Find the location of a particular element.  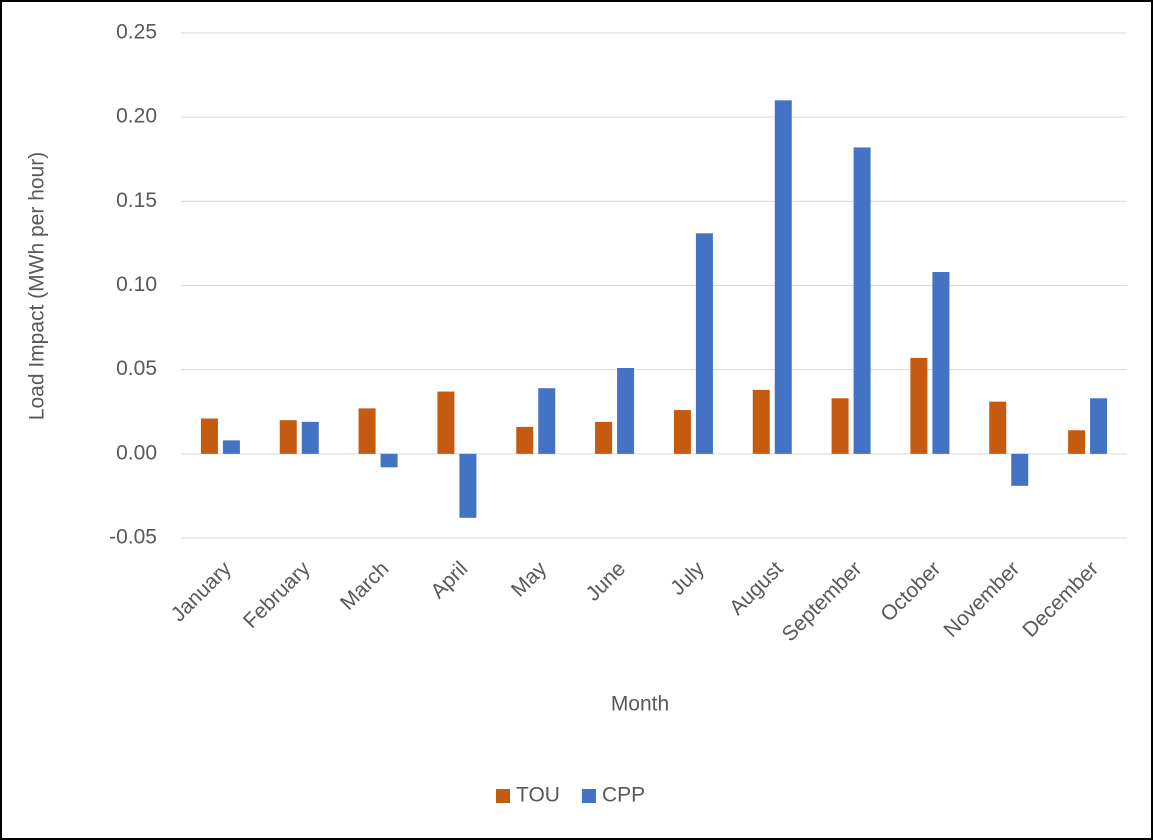

y-tick-label: 0.20 is located at coordinates (136, 116).